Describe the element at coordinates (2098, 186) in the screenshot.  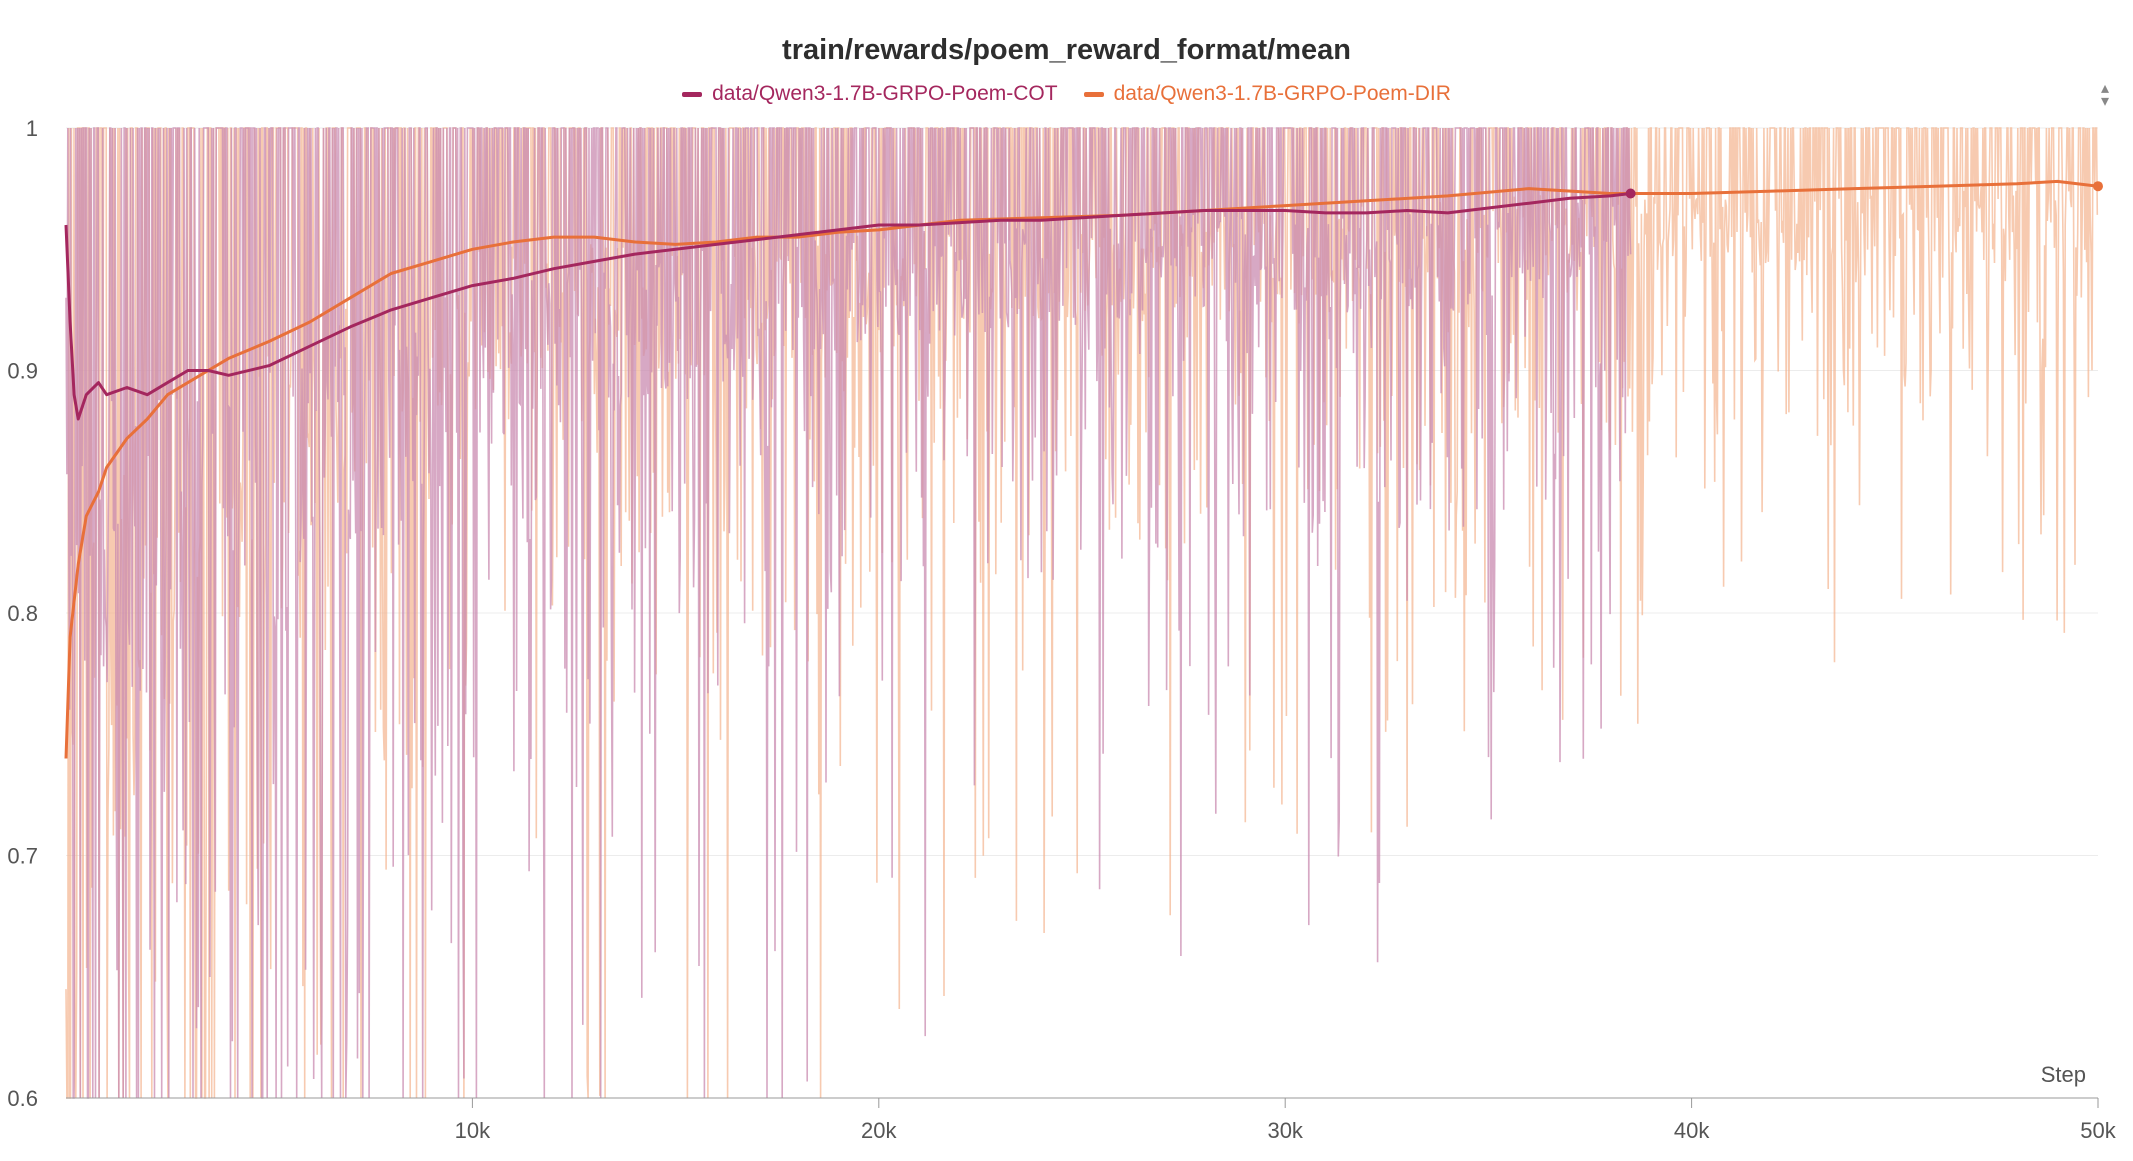
I see `series-end-point-dir` at that location.